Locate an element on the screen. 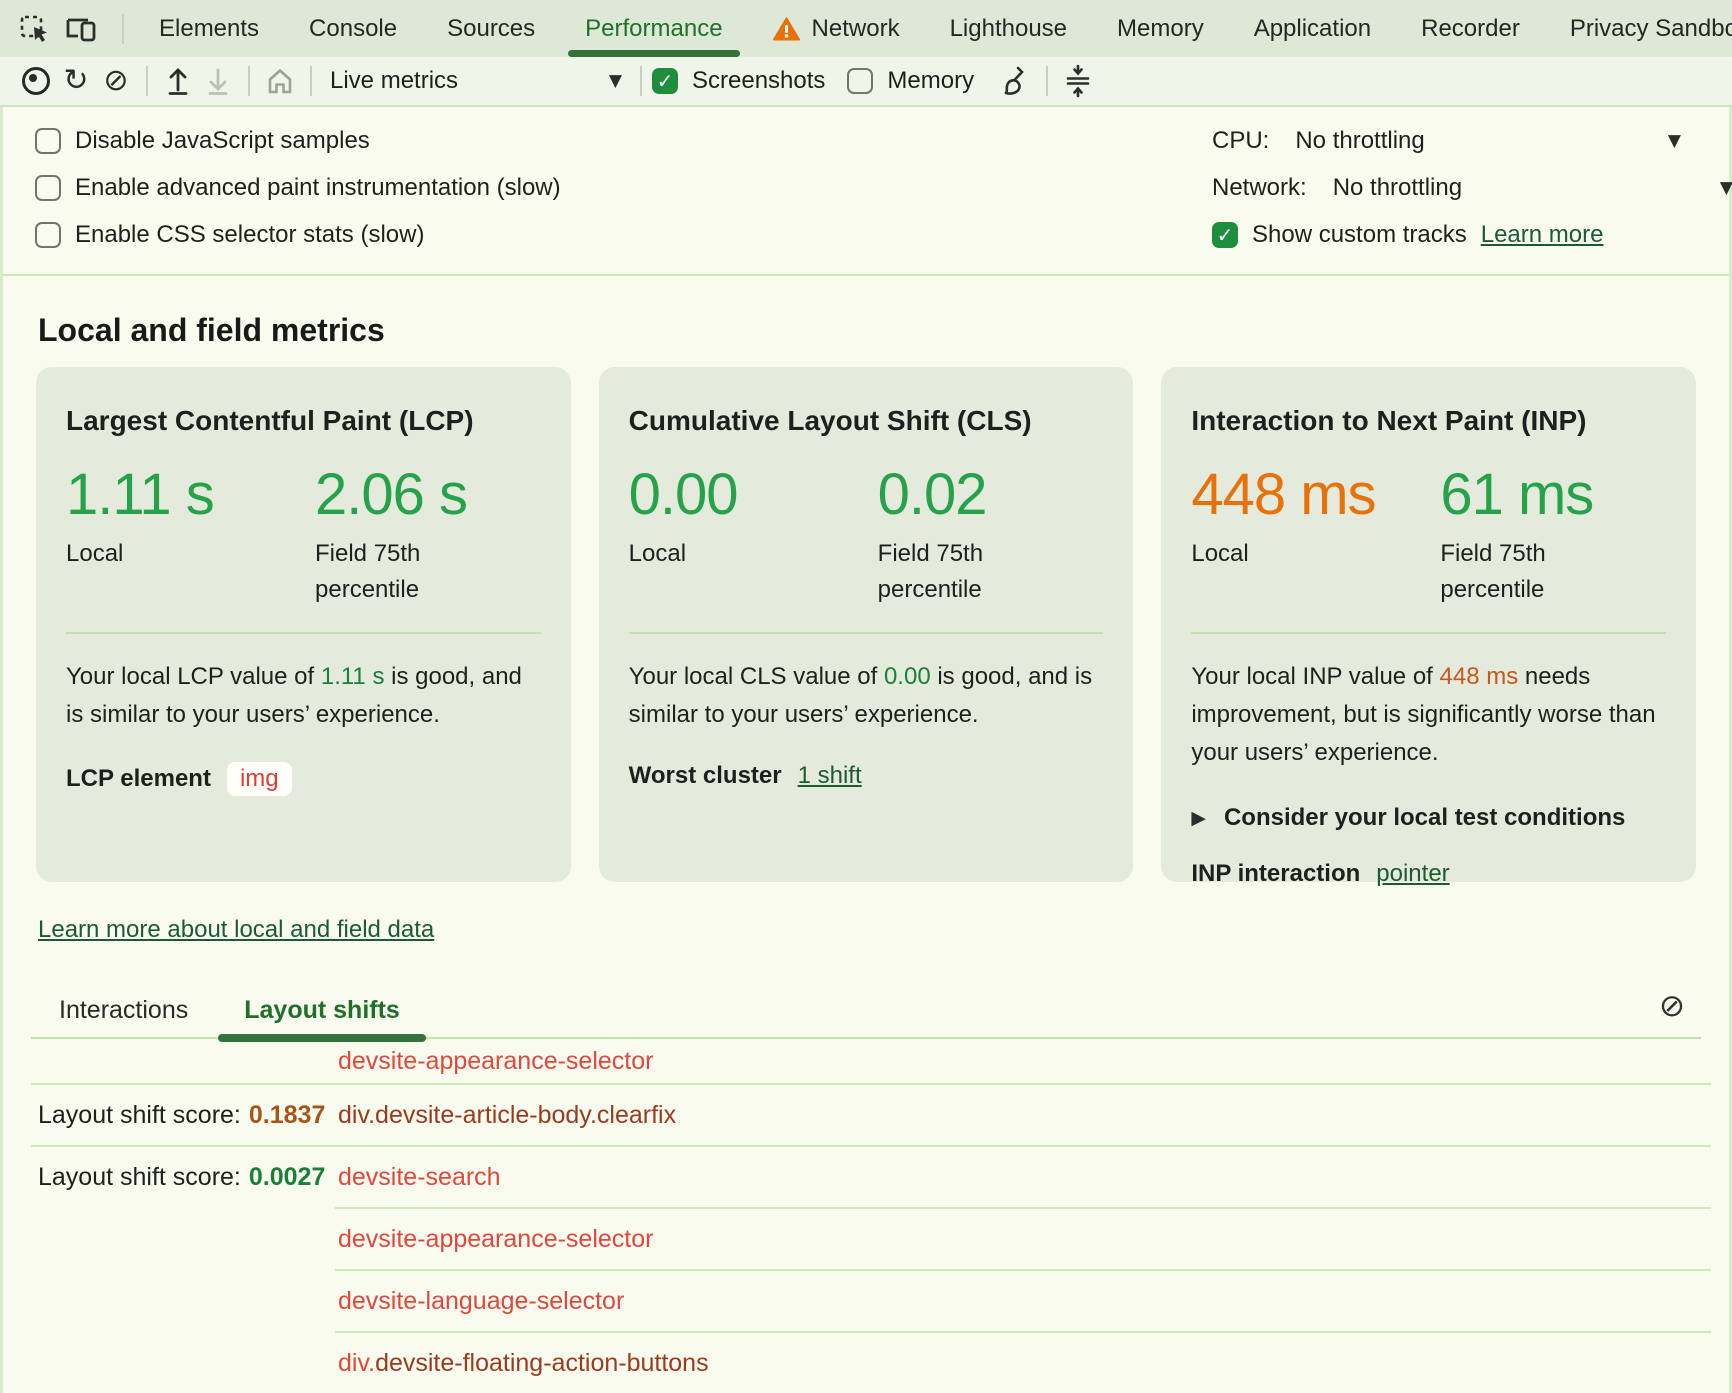 The image size is (1732, 1393). network-throttling-select: No throttling is located at coordinates (1397, 187).